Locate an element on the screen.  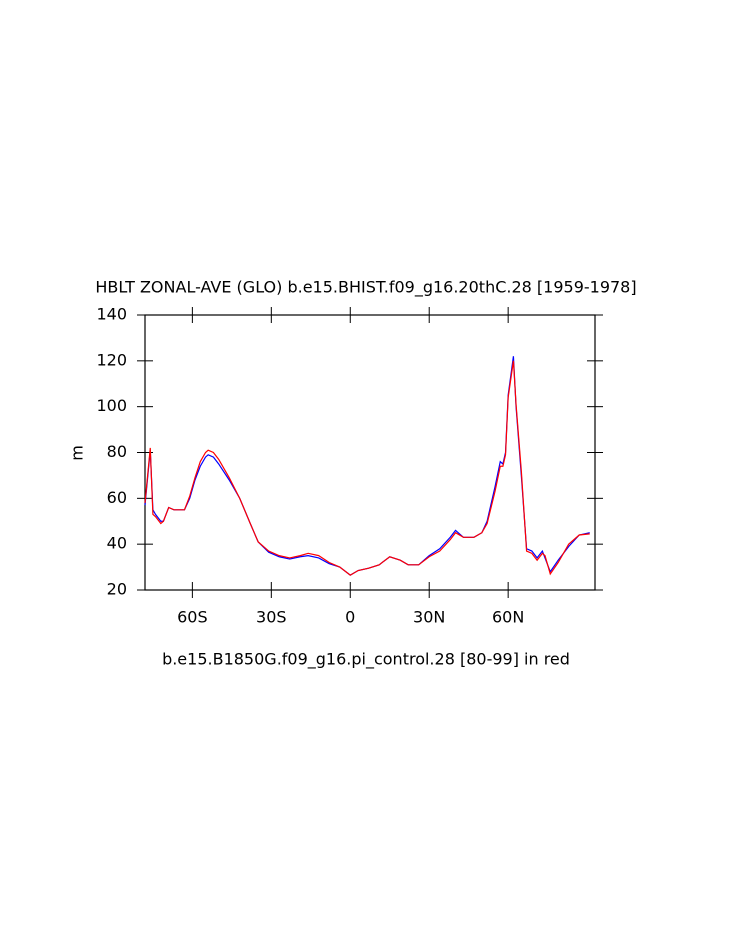
x-tick-label: 60N is located at coordinates (508, 617).